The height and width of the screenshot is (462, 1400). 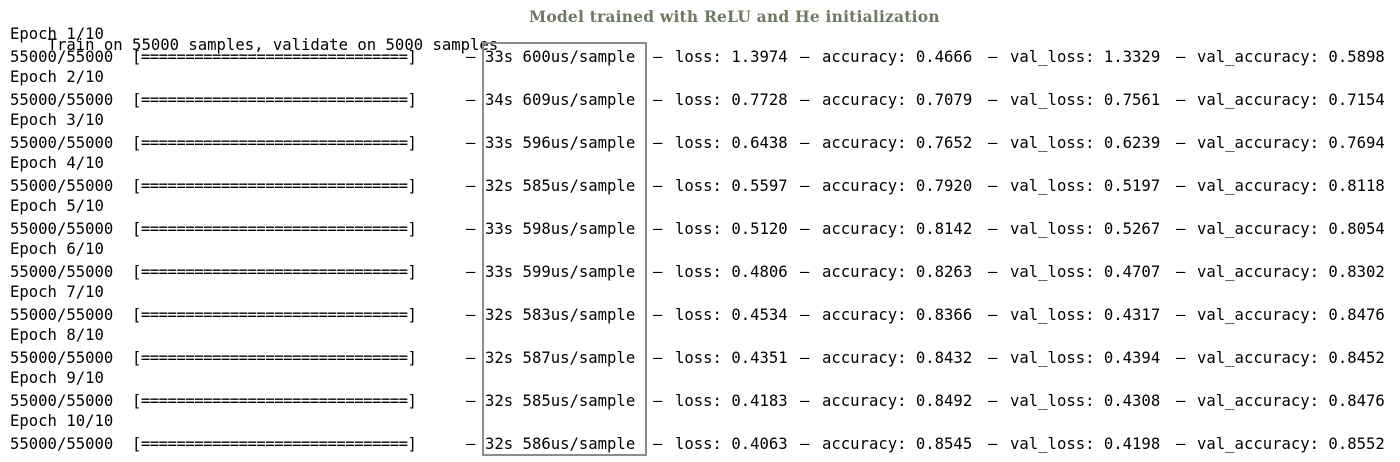 What do you see at coordinates (1291, 186) in the screenshot?
I see `val-accuracy-value: val_accuracy: 0.8118` at bounding box center [1291, 186].